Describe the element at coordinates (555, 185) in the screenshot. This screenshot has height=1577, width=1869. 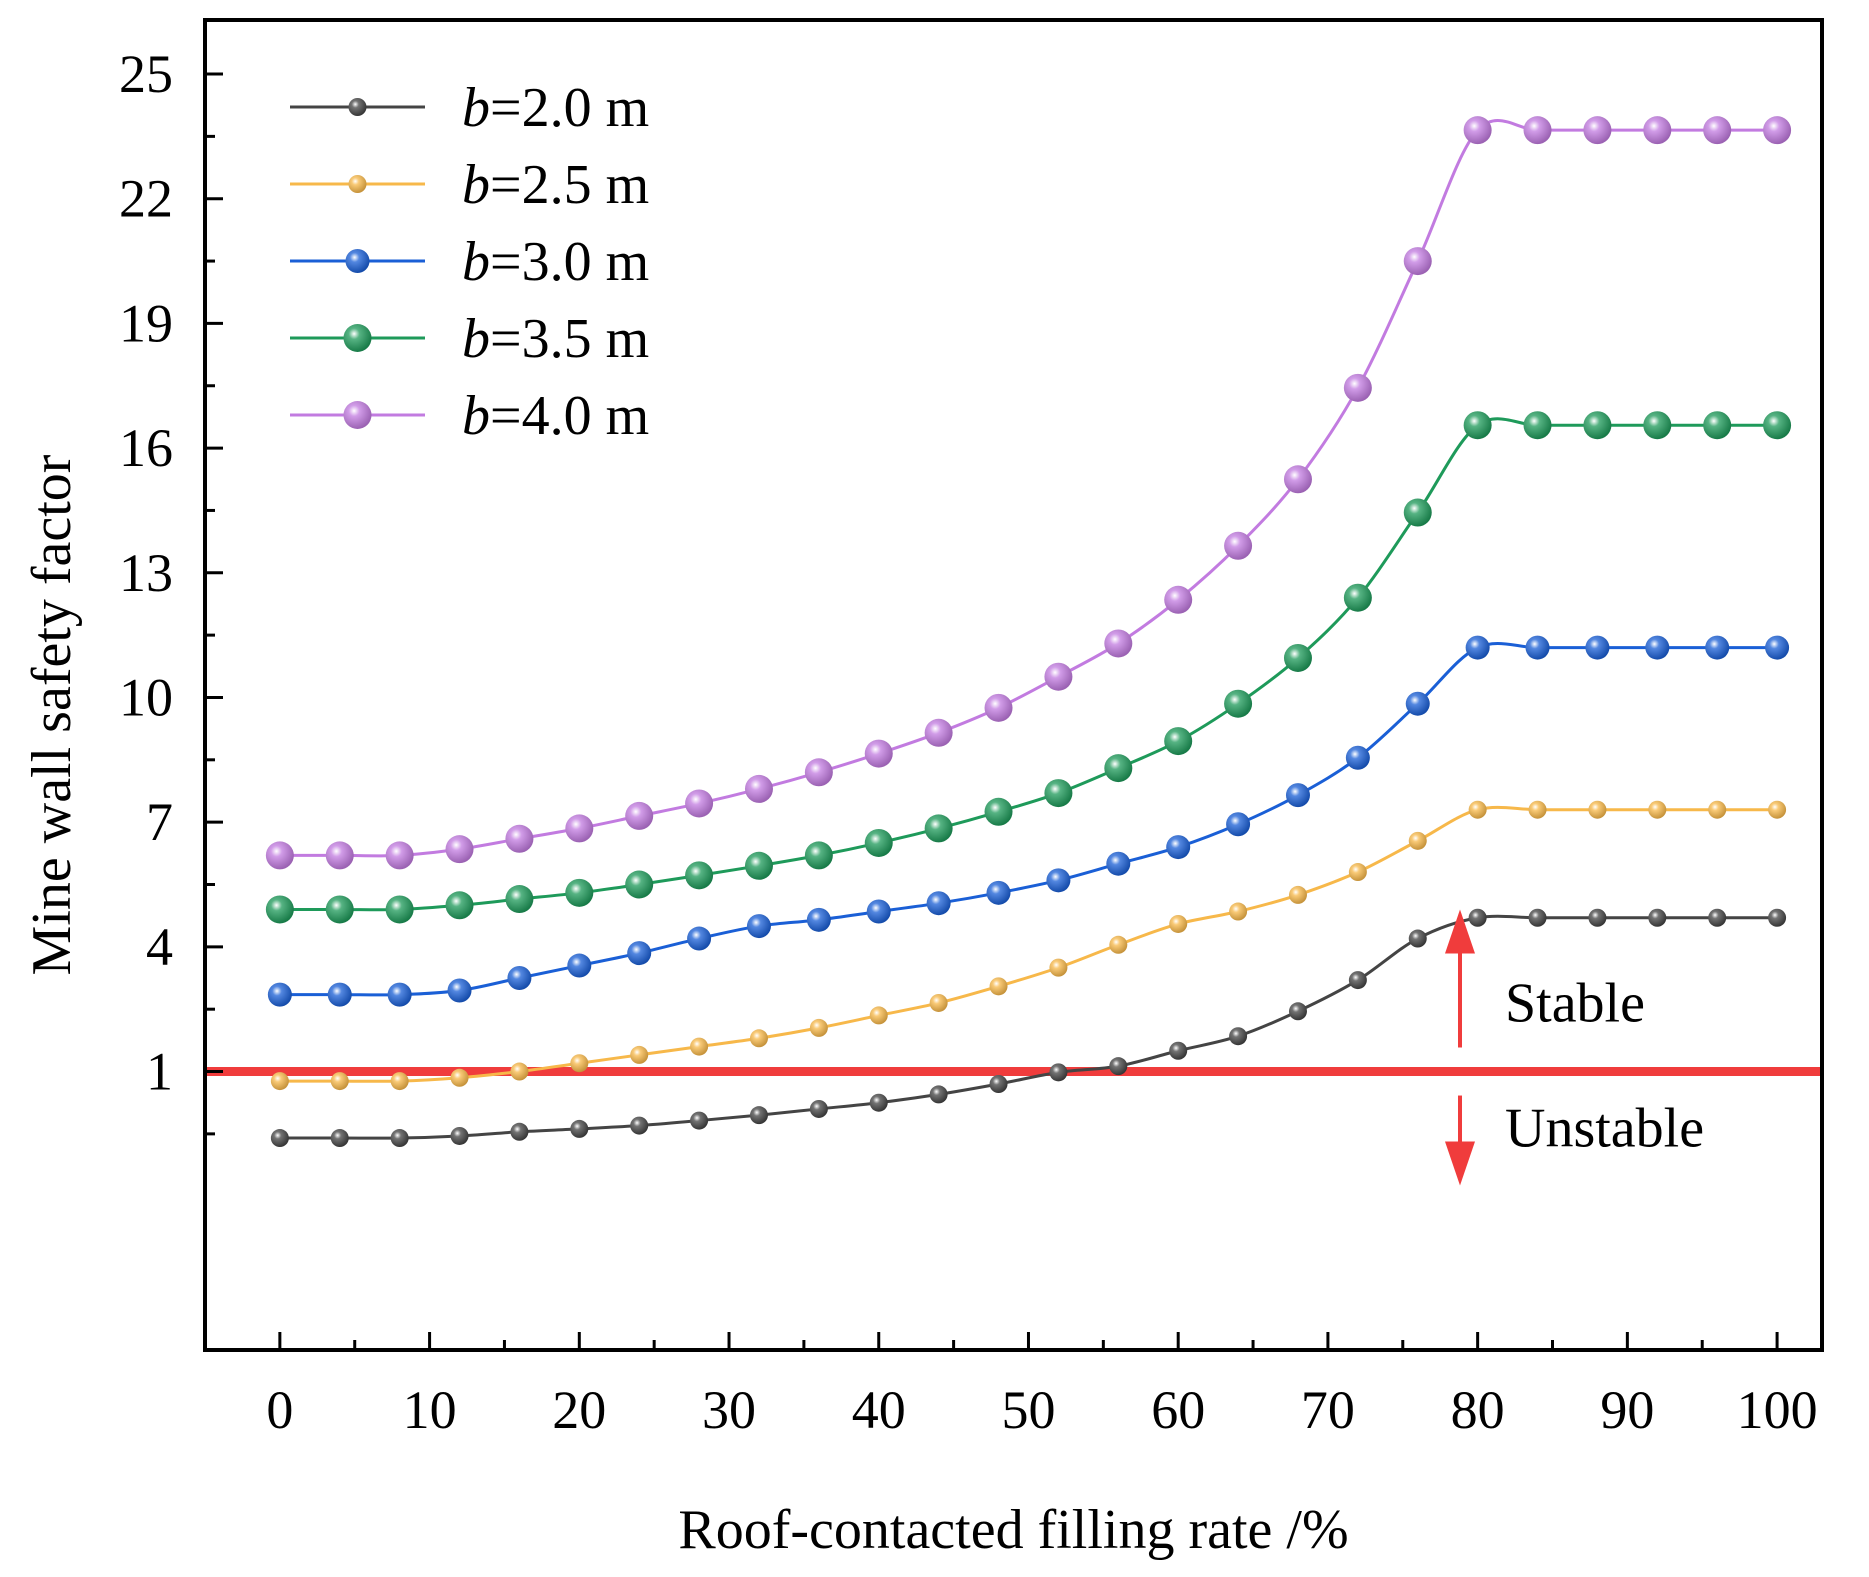
I see `legend-label: b=2.5 m` at that location.